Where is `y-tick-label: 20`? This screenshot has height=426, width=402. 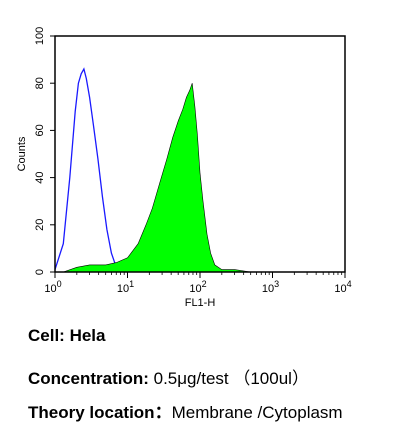
y-tick-label: 20 is located at coordinates (40, 225).